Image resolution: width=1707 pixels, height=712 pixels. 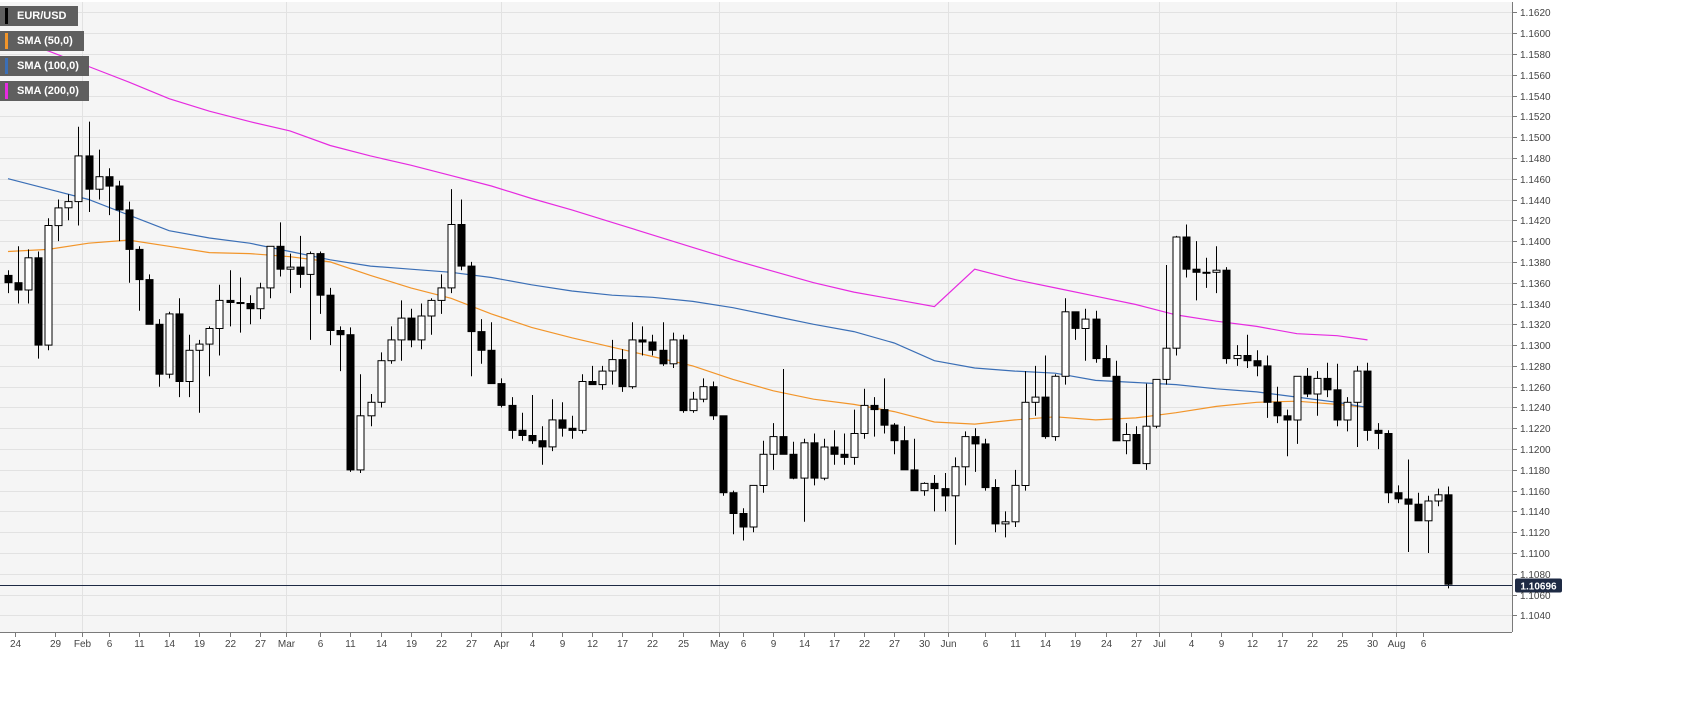 What do you see at coordinates (382, 644) in the screenshot?
I see `time-tick-label: 14` at bounding box center [382, 644].